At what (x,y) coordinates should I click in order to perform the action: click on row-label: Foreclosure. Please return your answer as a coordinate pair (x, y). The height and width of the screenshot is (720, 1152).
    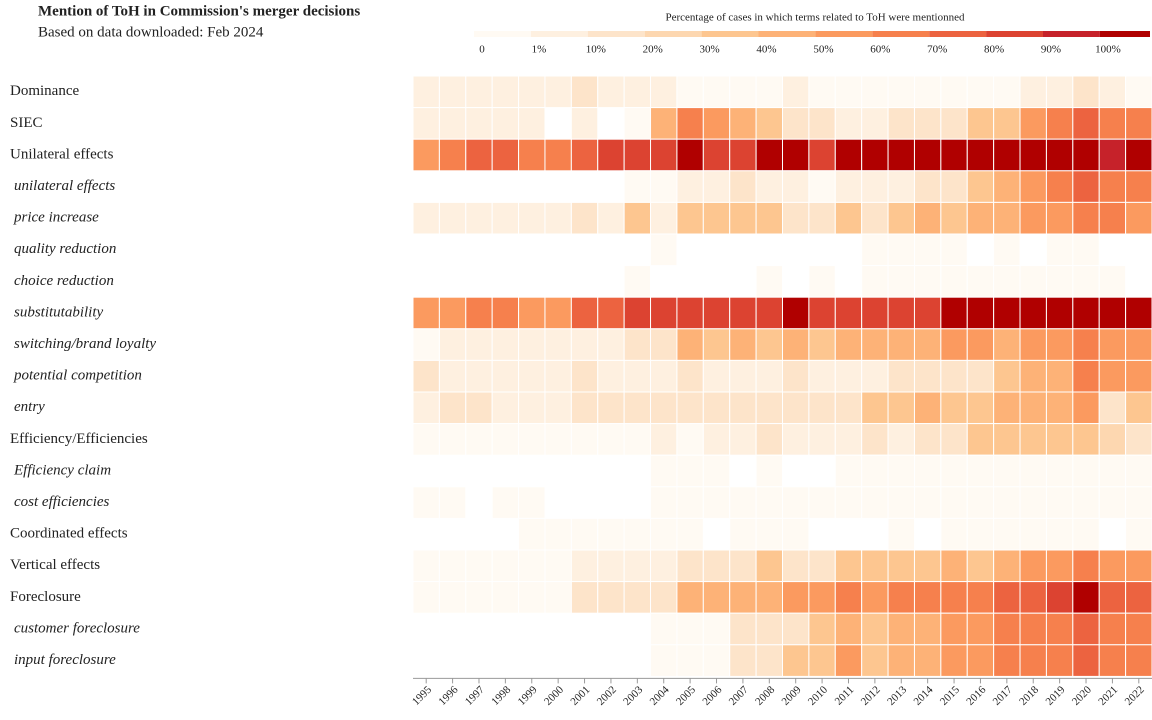
    Looking at the image, I should click on (45, 597).